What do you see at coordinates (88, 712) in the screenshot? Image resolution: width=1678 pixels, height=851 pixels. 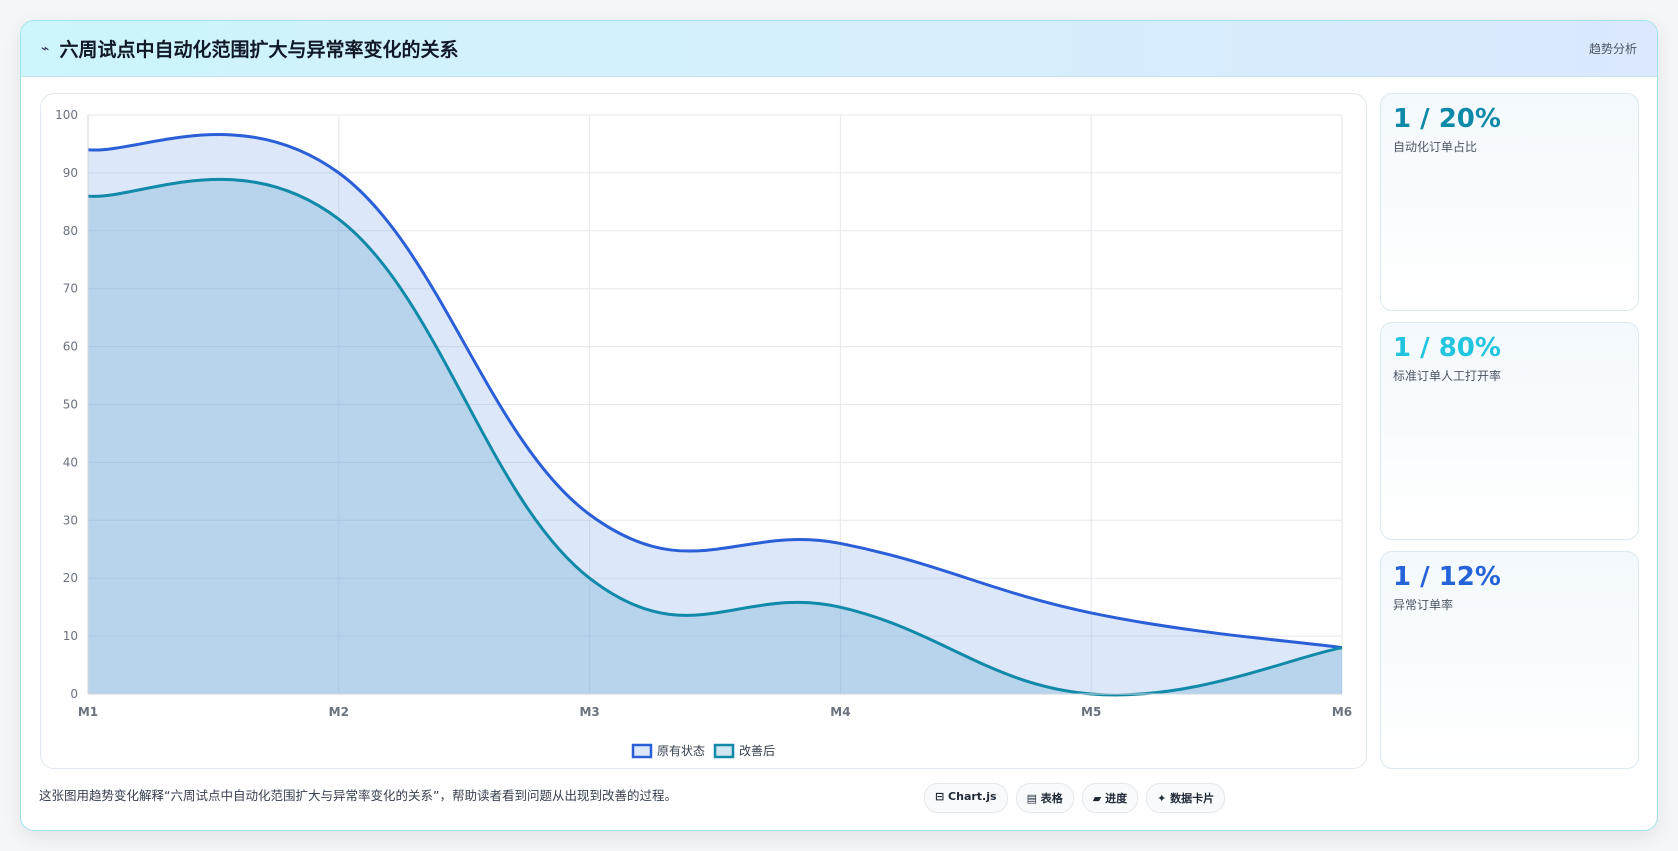 I see `x-tick-label: M1` at bounding box center [88, 712].